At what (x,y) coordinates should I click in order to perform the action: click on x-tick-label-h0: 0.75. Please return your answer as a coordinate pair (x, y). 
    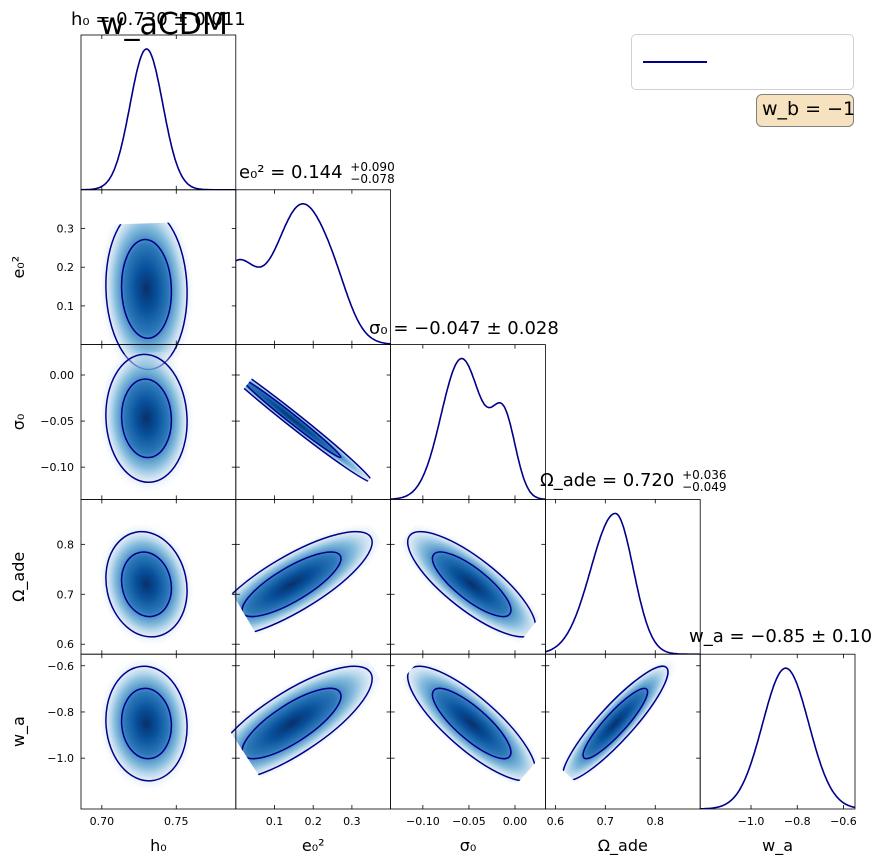
    Looking at the image, I should click on (176, 821).